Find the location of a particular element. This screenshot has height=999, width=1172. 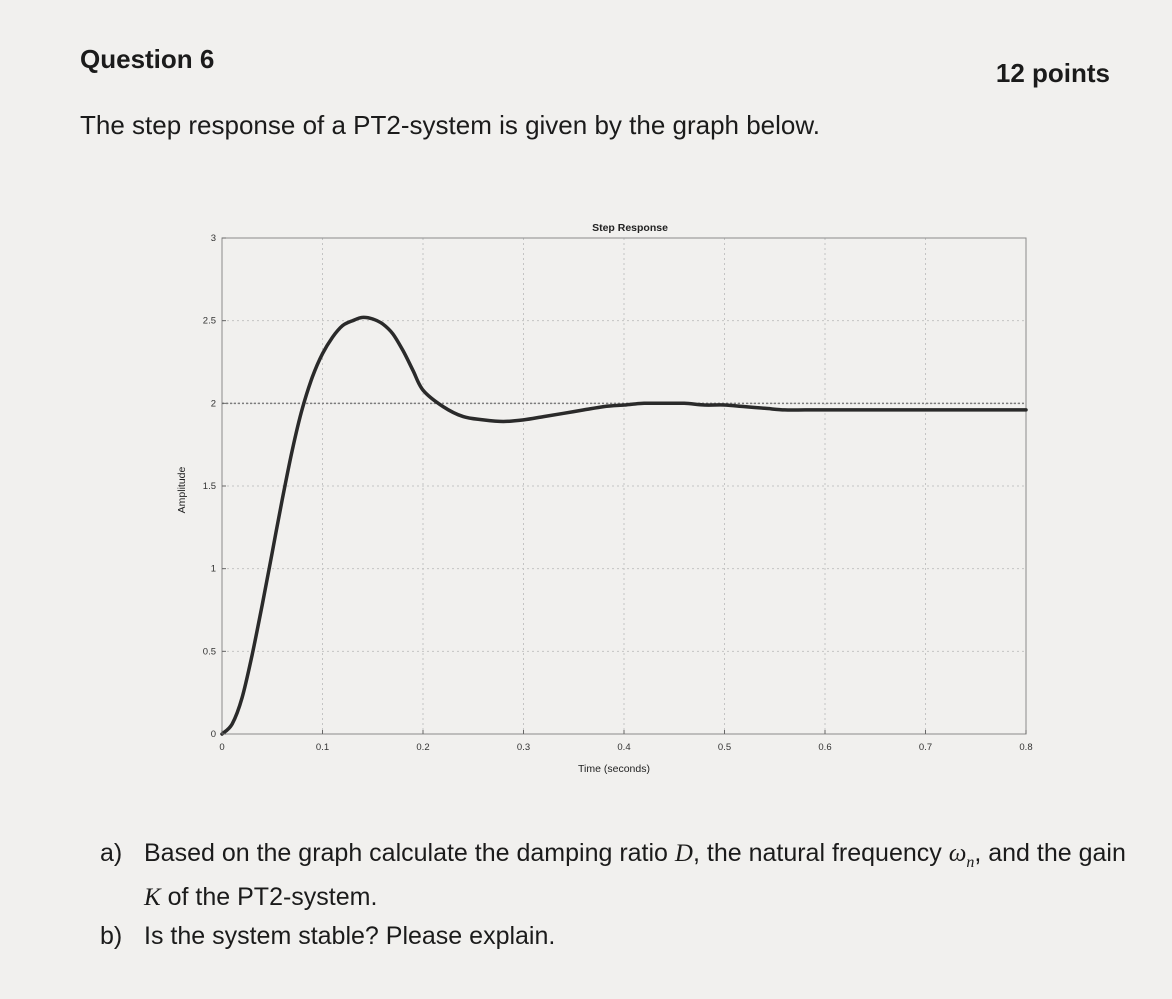

x-tick-label: 0.1 is located at coordinates (322, 747).